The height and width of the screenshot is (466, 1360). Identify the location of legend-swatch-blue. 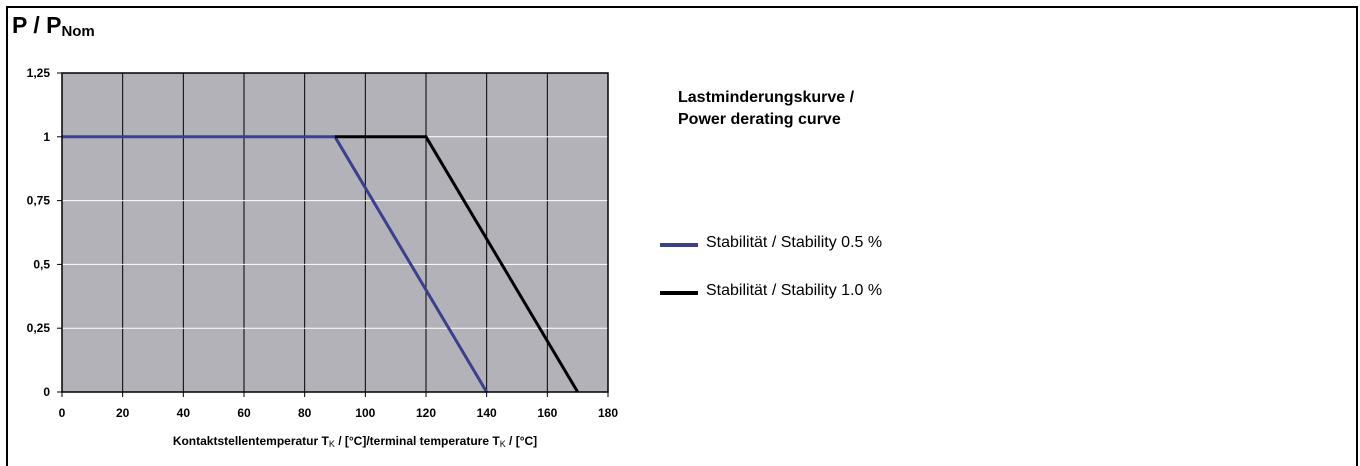
(679, 245).